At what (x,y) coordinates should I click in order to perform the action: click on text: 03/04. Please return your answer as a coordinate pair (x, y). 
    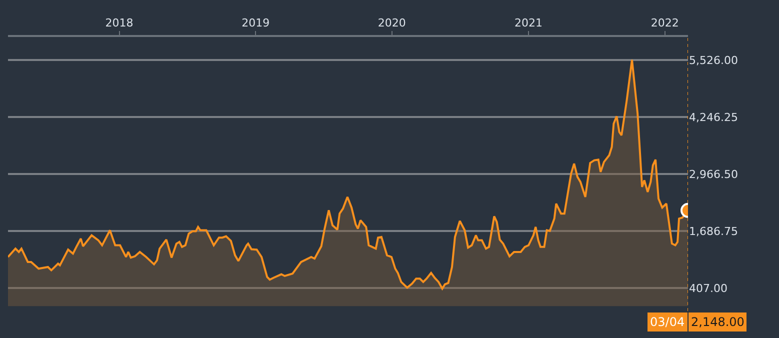
    Looking at the image, I should click on (667, 322).